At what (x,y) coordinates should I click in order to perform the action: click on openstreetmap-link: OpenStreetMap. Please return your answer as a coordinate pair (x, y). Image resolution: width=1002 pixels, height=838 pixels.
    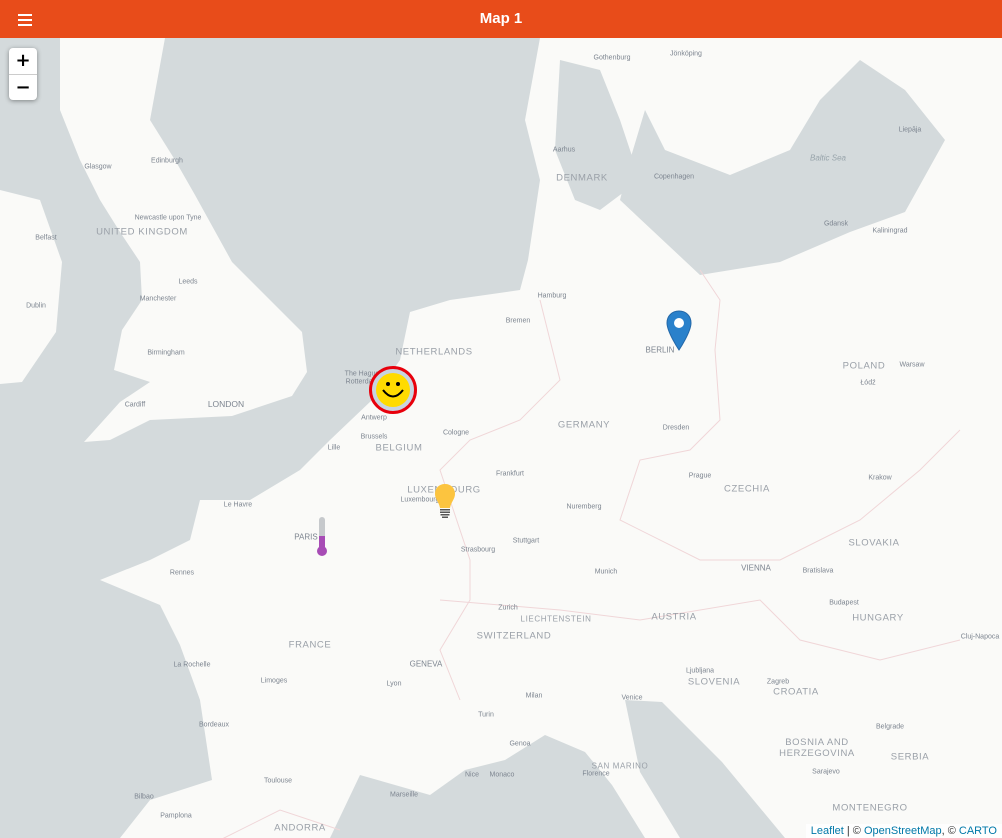
    Looking at the image, I should click on (902, 831).